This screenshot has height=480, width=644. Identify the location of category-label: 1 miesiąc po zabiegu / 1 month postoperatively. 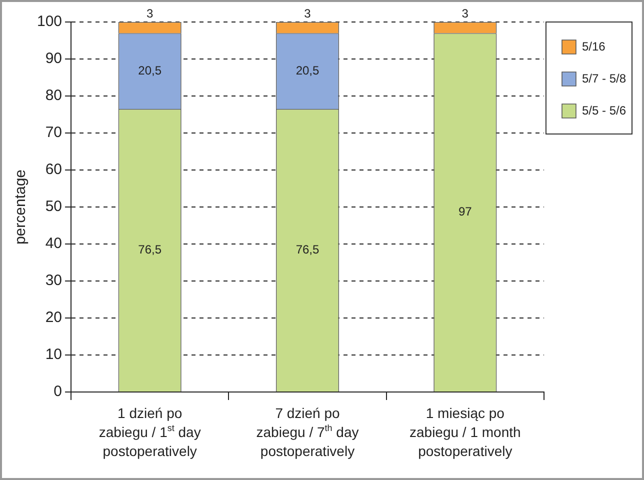
(465, 432).